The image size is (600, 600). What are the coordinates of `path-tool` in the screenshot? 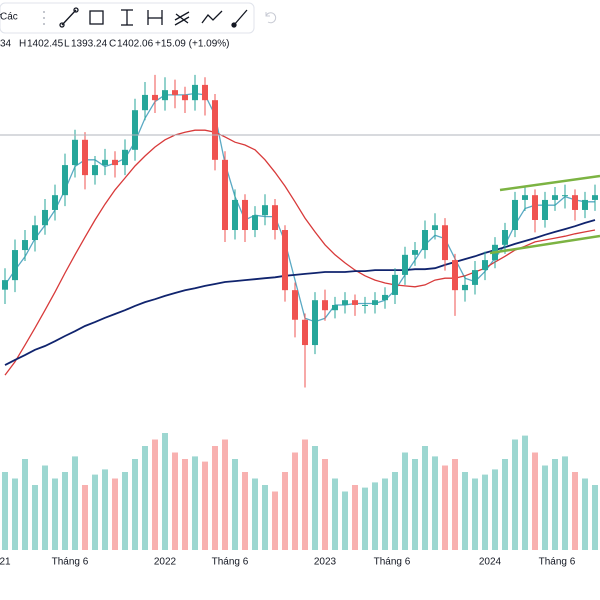 It's located at (212, 17).